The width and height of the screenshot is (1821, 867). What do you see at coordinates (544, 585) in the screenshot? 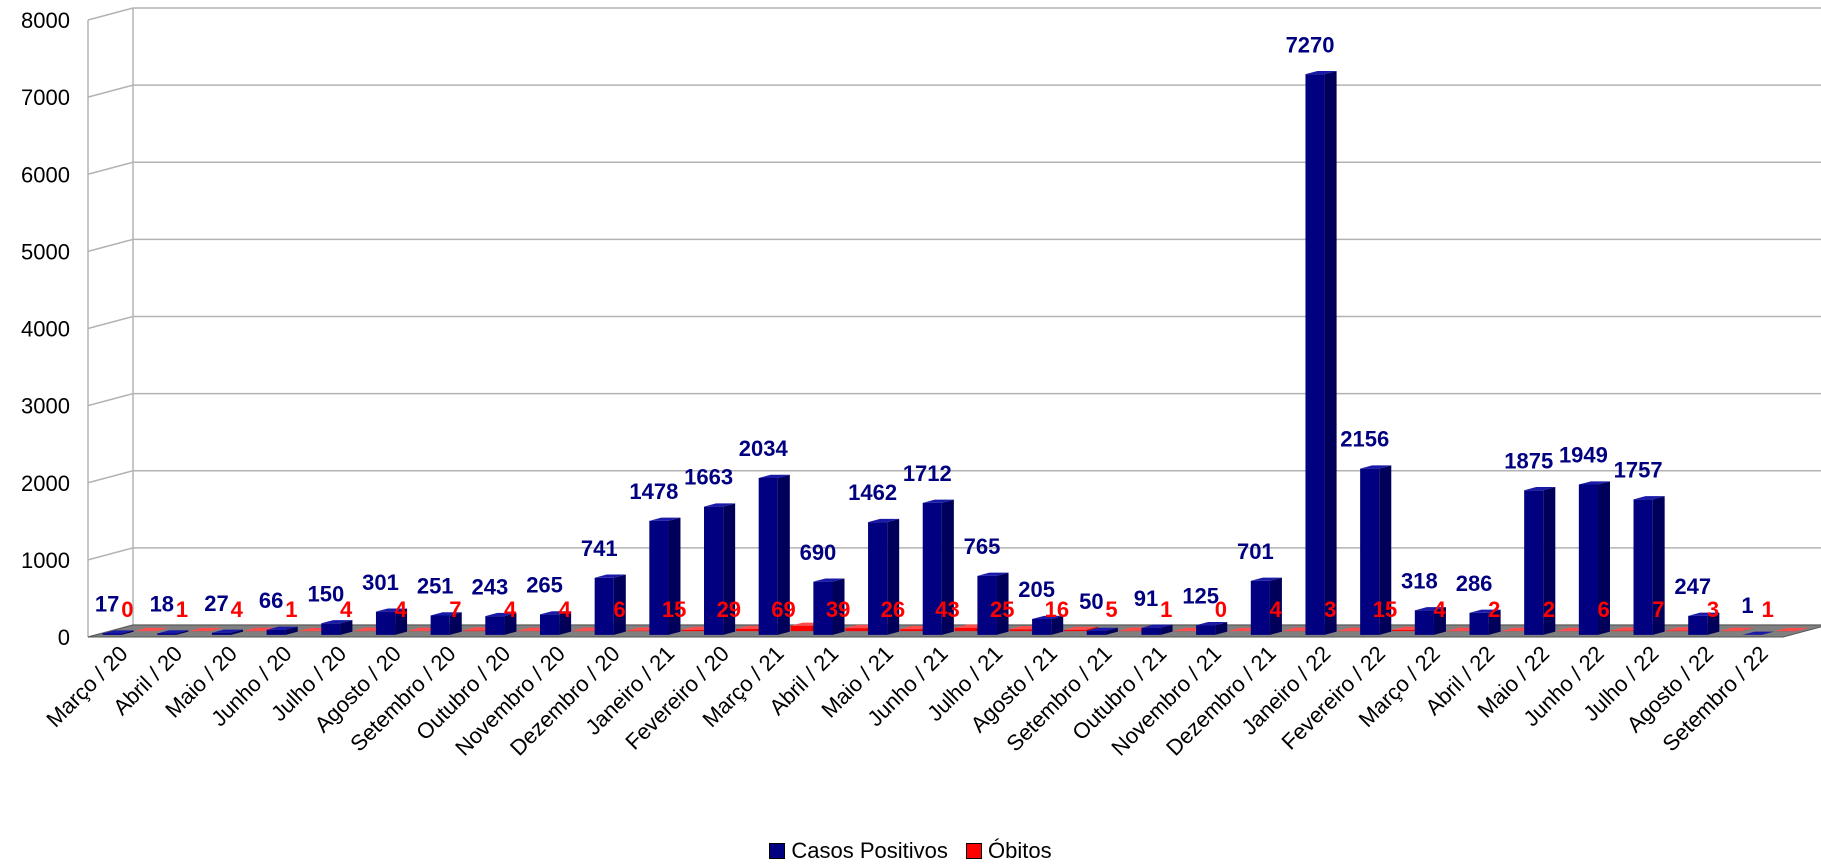
I see `data-label-casos: 265` at bounding box center [544, 585].